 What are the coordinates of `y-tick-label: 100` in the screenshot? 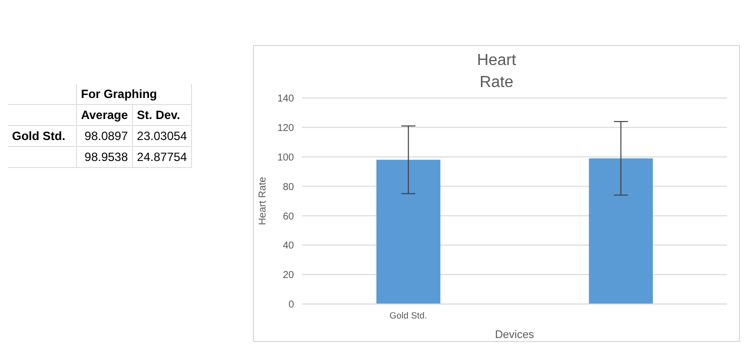 It's located at (285, 158).